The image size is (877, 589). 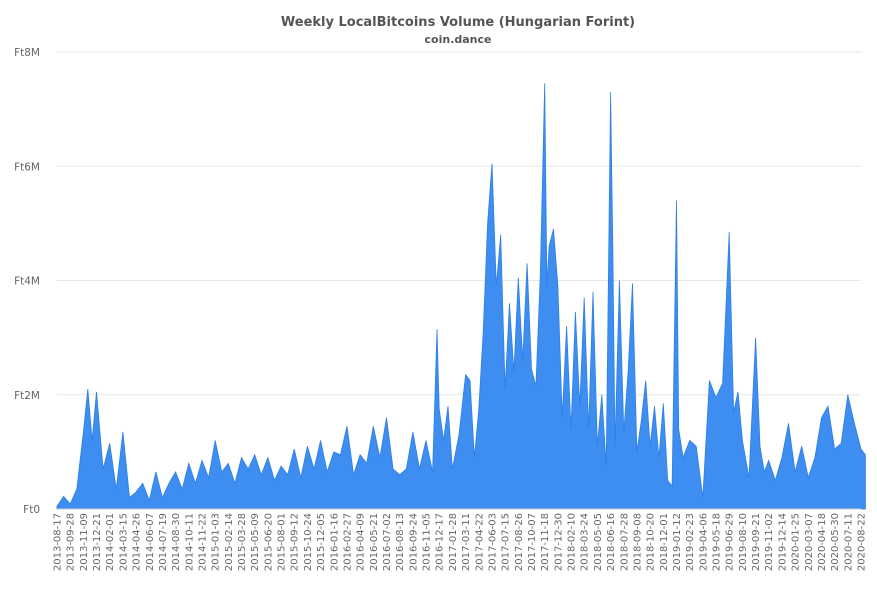 I want to click on y-axis: Ft0 Ft2M Ft4M Ft6M Ft8M, so click(x=27, y=281).